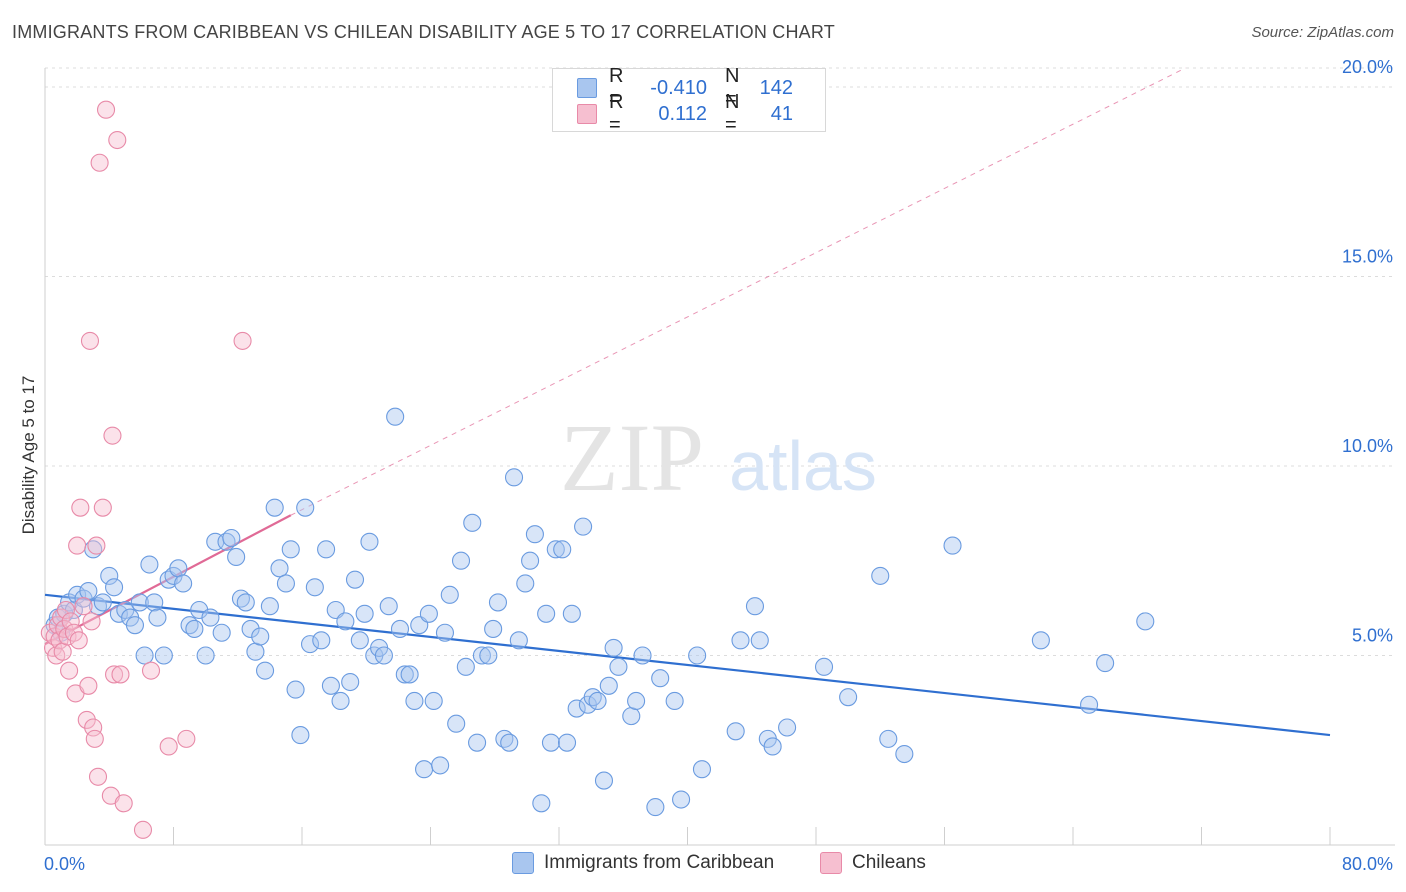 The width and height of the screenshot is (1406, 892). What do you see at coordinates (682, 113) in the screenshot?
I see `r-value: 0.112` at bounding box center [682, 113].